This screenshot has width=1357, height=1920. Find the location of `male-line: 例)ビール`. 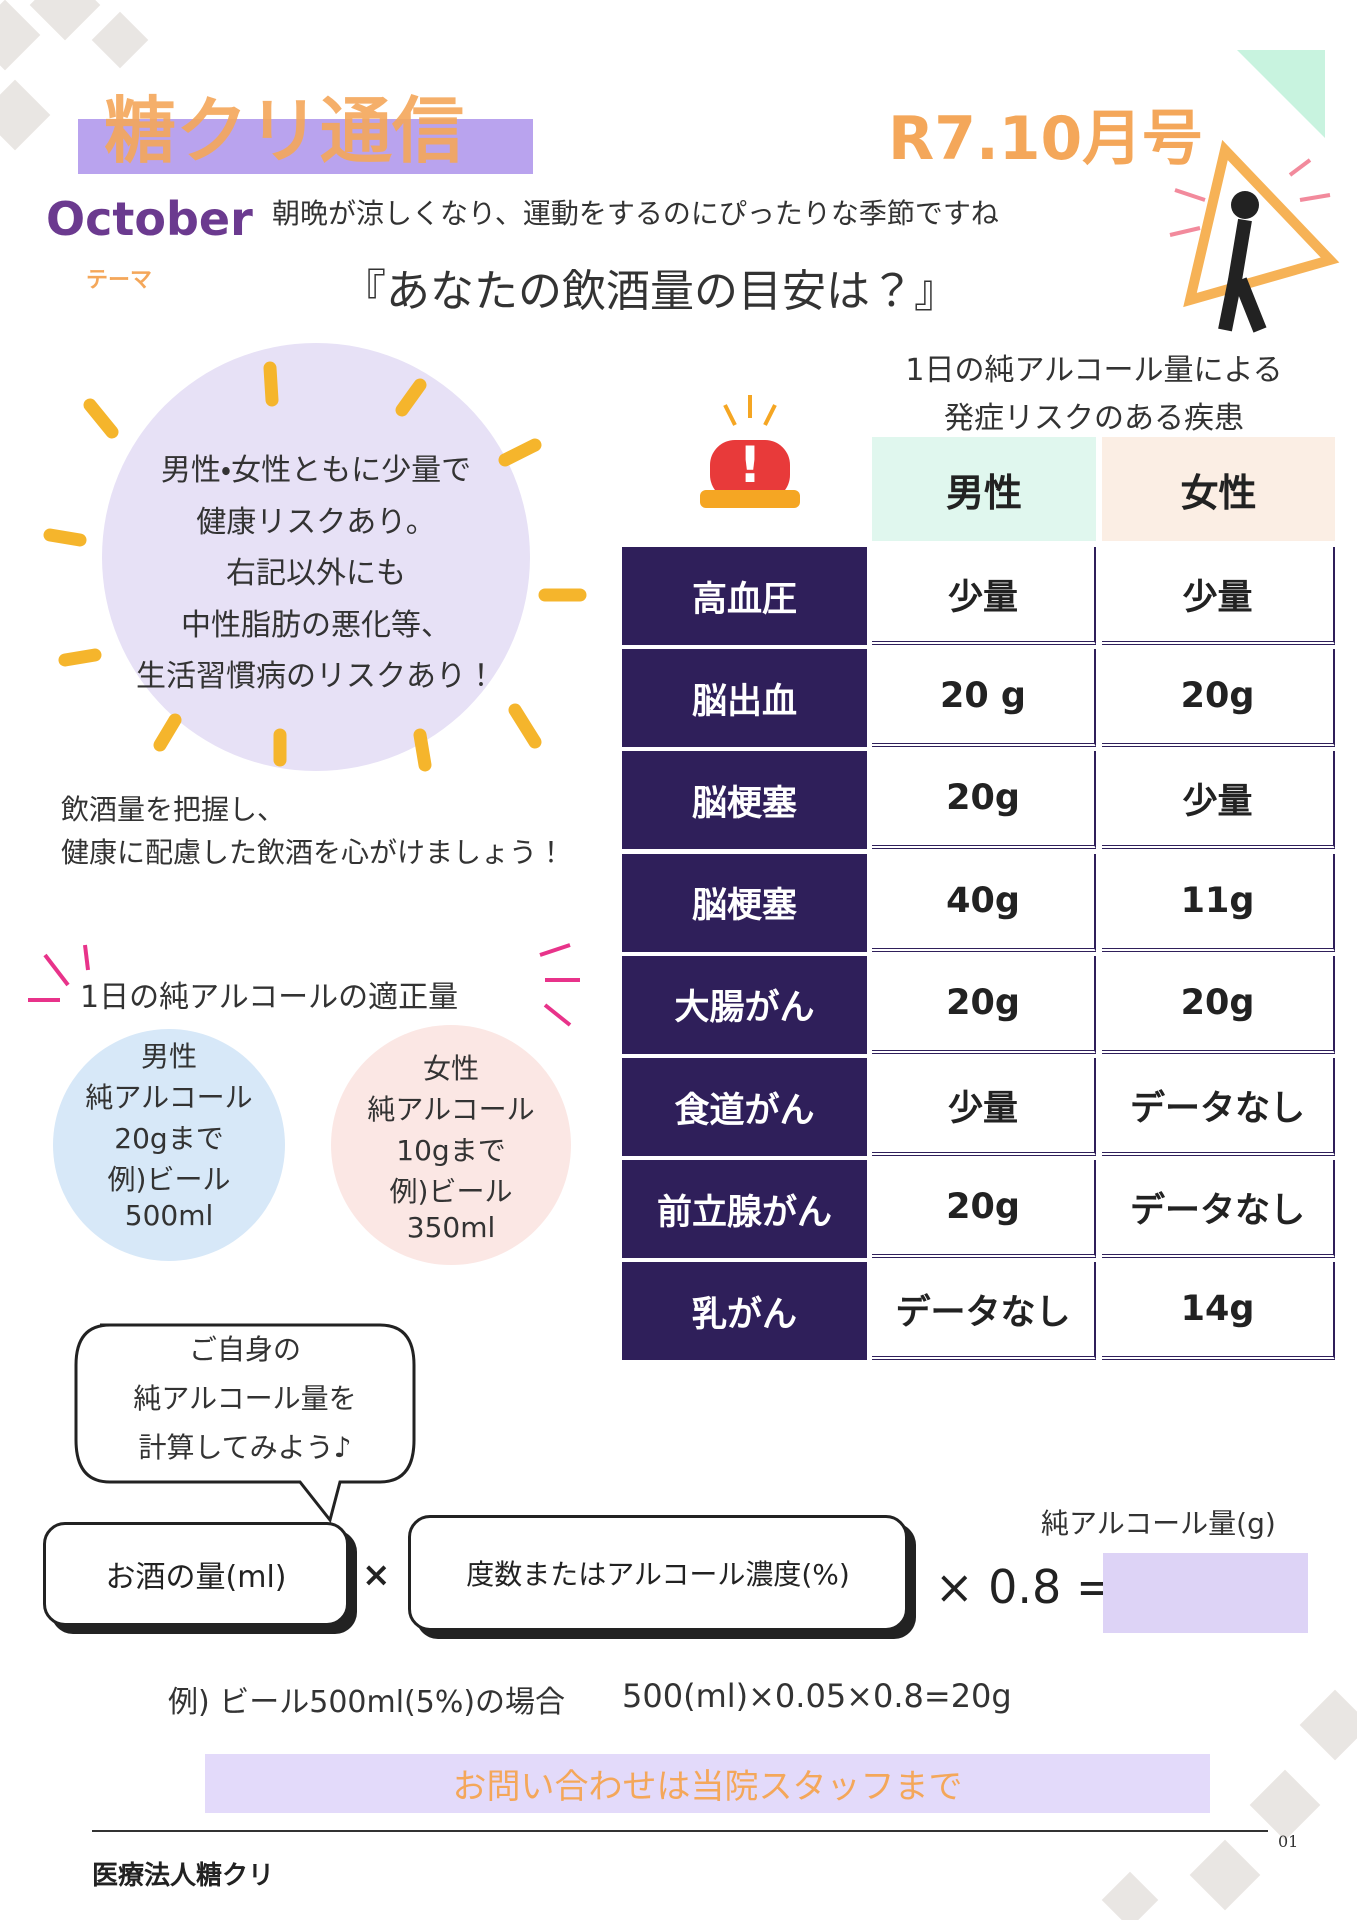

male-line: 例)ビール is located at coordinates (169, 1179).